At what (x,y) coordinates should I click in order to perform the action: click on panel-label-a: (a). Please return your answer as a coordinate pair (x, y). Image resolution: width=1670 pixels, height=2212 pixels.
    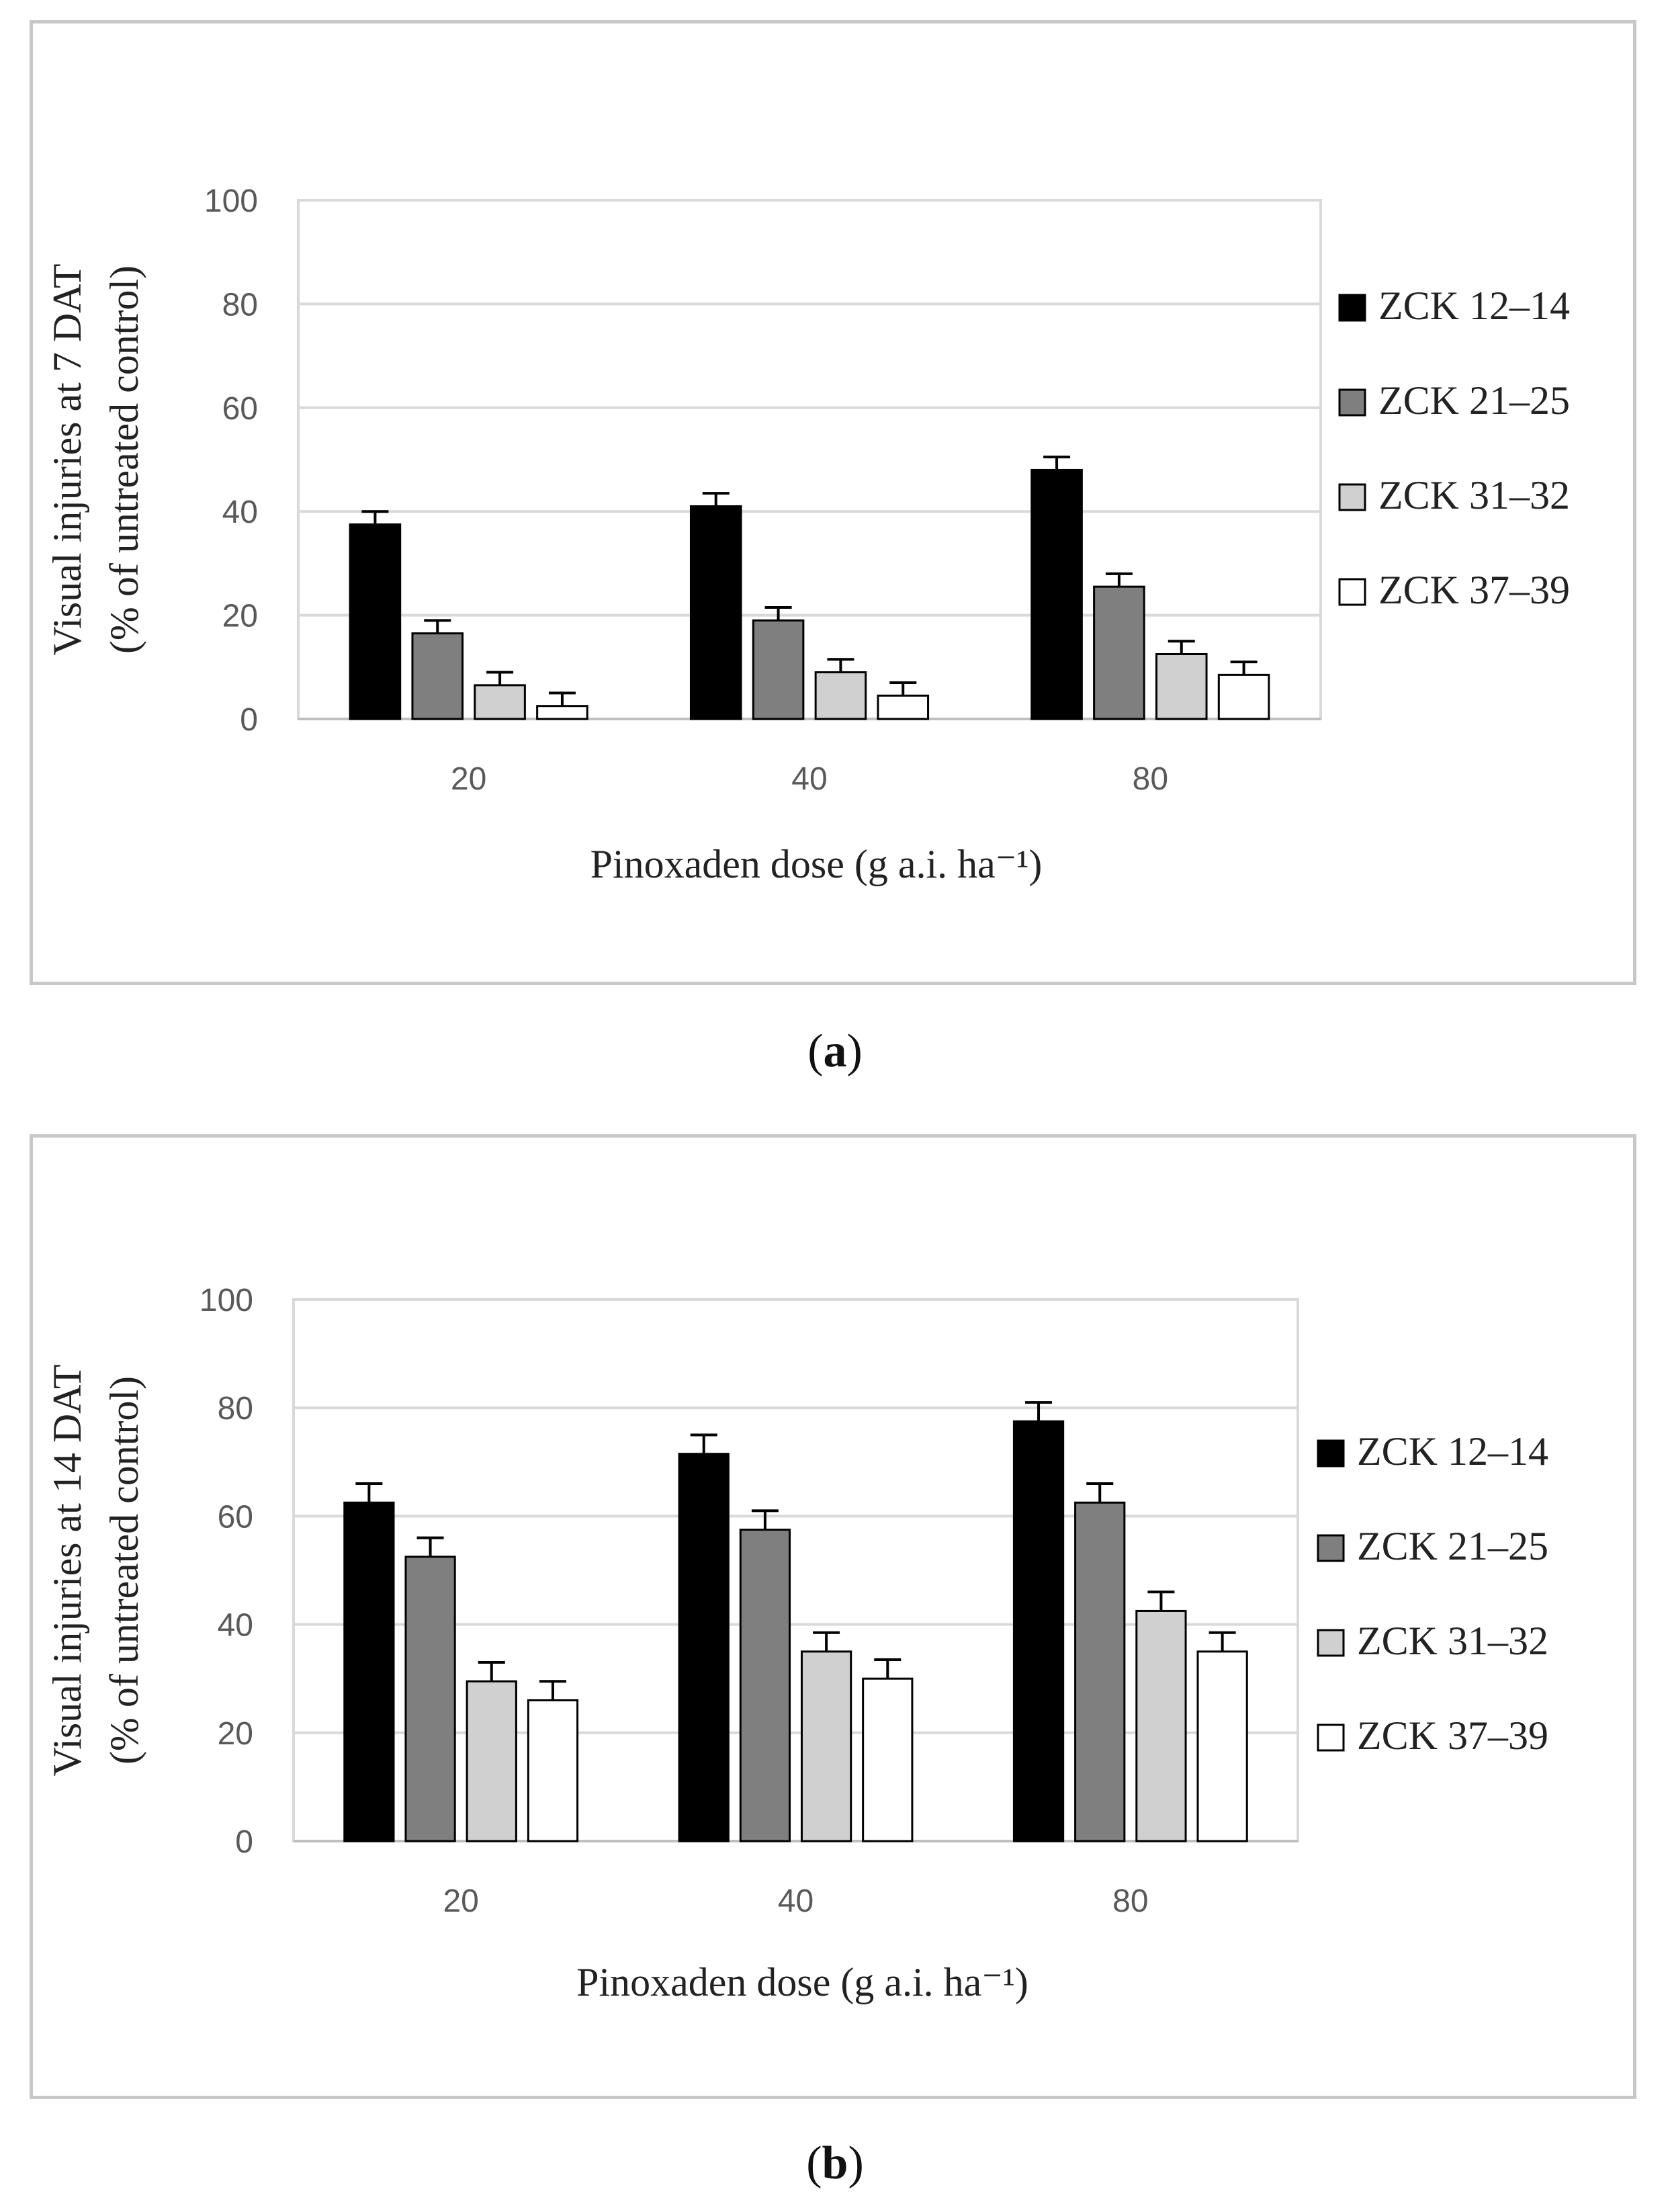
    Looking at the image, I should click on (835, 1051).